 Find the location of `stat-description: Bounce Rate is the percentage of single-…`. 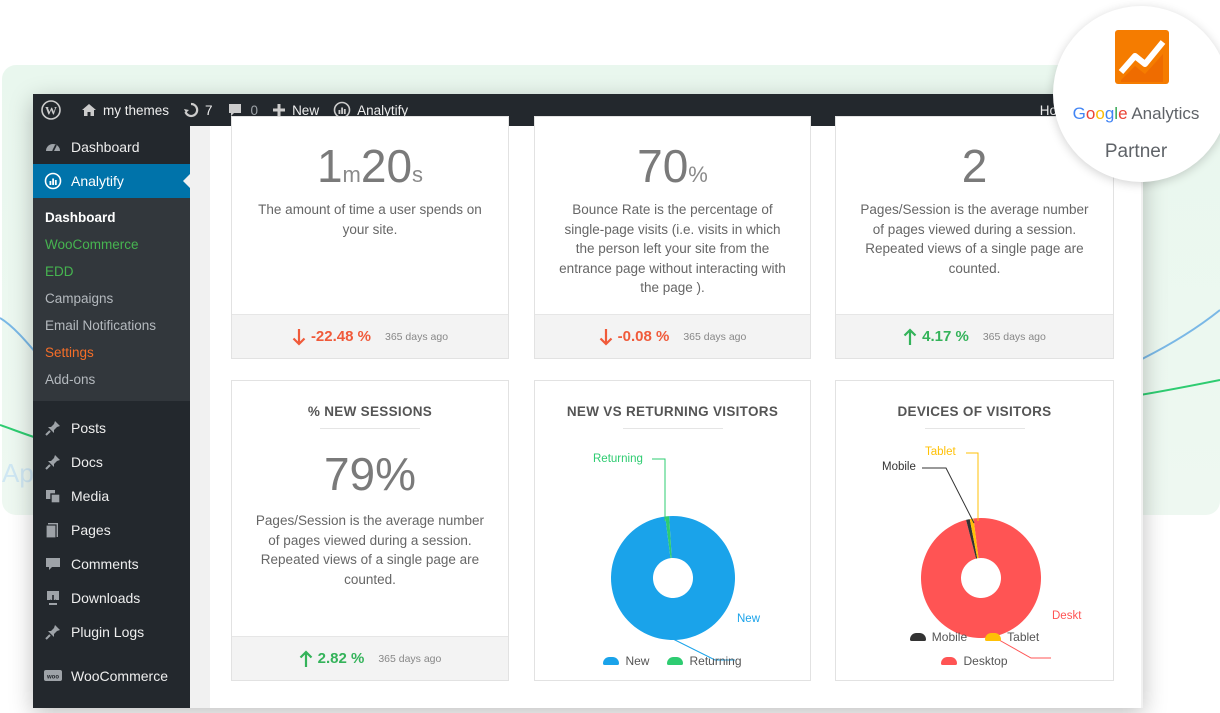

stat-description: Bounce Rate is the percentage of single-… is located at coordinates (672, 248).